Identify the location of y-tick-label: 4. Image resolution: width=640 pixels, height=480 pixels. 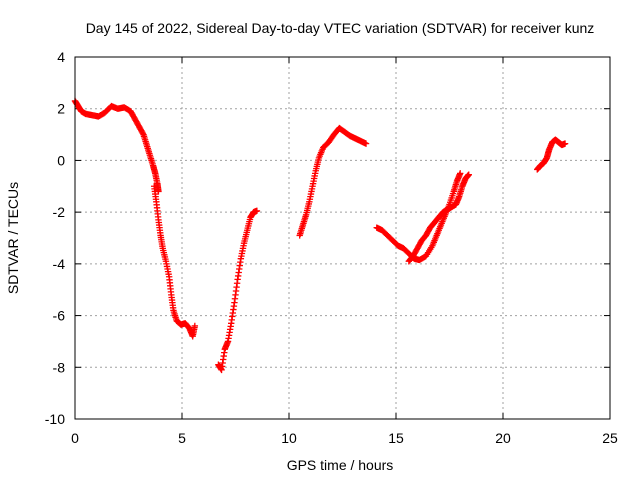
(61, 57).